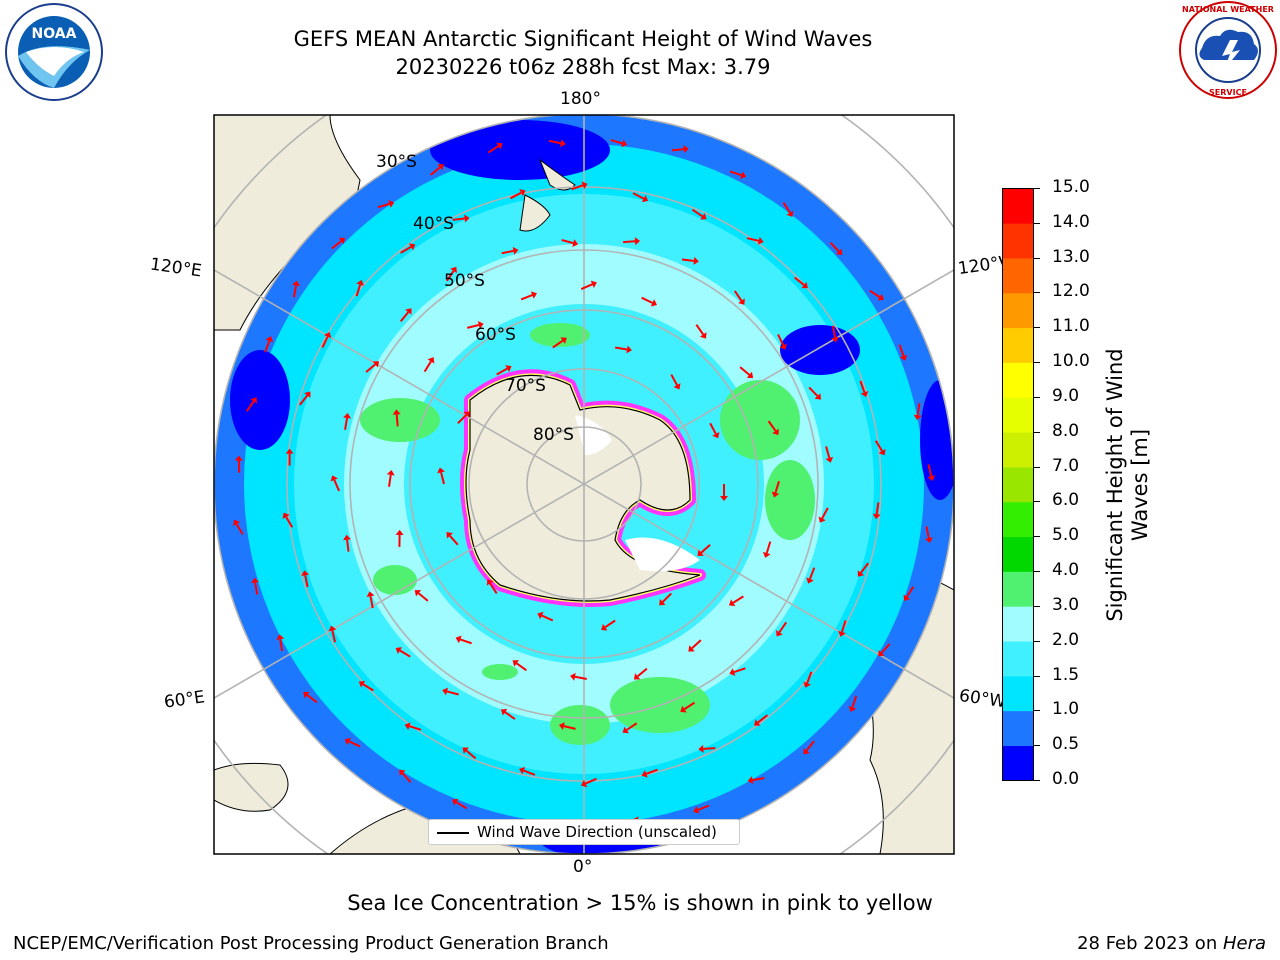 The width and height of the screenshot is (1280, 960). What do you see at coordinates (1071, 361) in the screenshot?
I see `colorbar-tick-label: 10.0` at bounding box center [1071, 361].